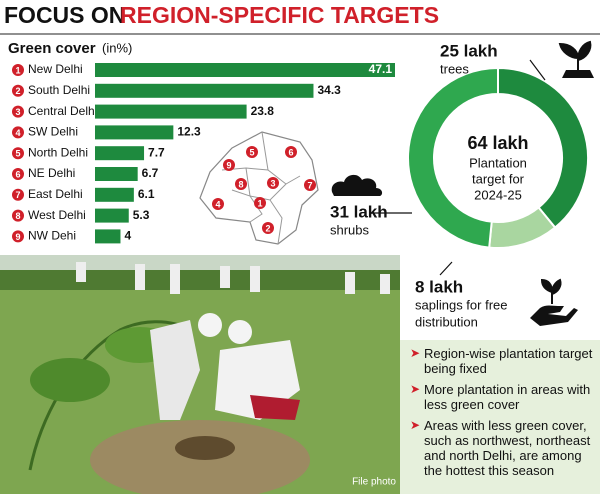 The width and height of the screenshot is (600, 494). I want to click on center-label: Plantation, so click(498, 162).